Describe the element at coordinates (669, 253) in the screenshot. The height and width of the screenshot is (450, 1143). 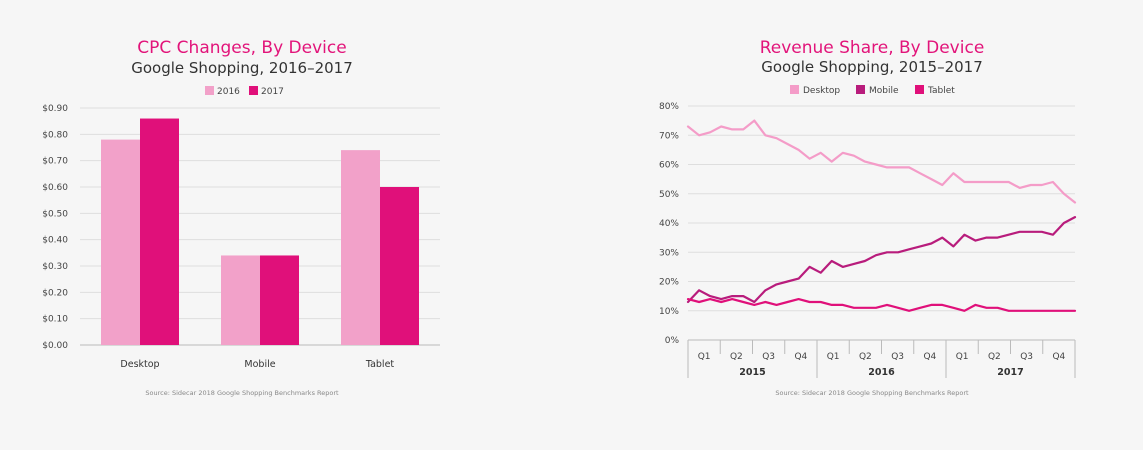
I see `y-tick-label: 30%` at that location.